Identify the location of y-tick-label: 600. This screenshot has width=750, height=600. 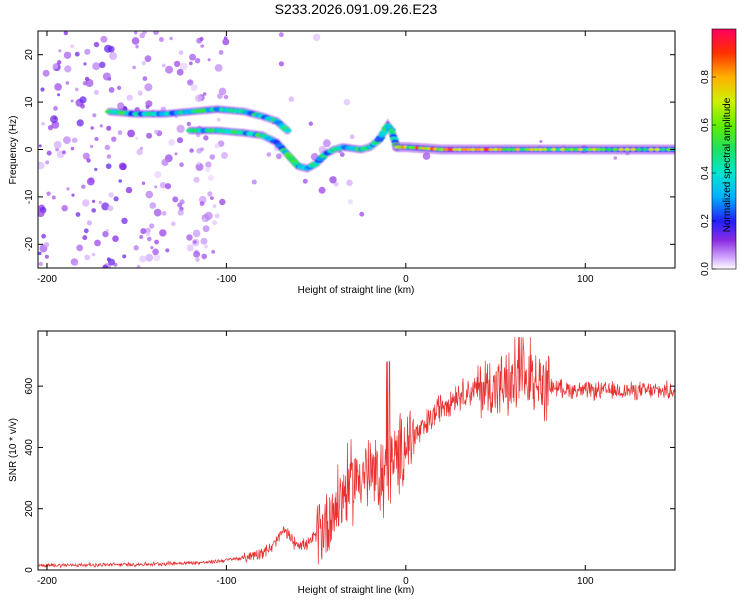
(29, 385).